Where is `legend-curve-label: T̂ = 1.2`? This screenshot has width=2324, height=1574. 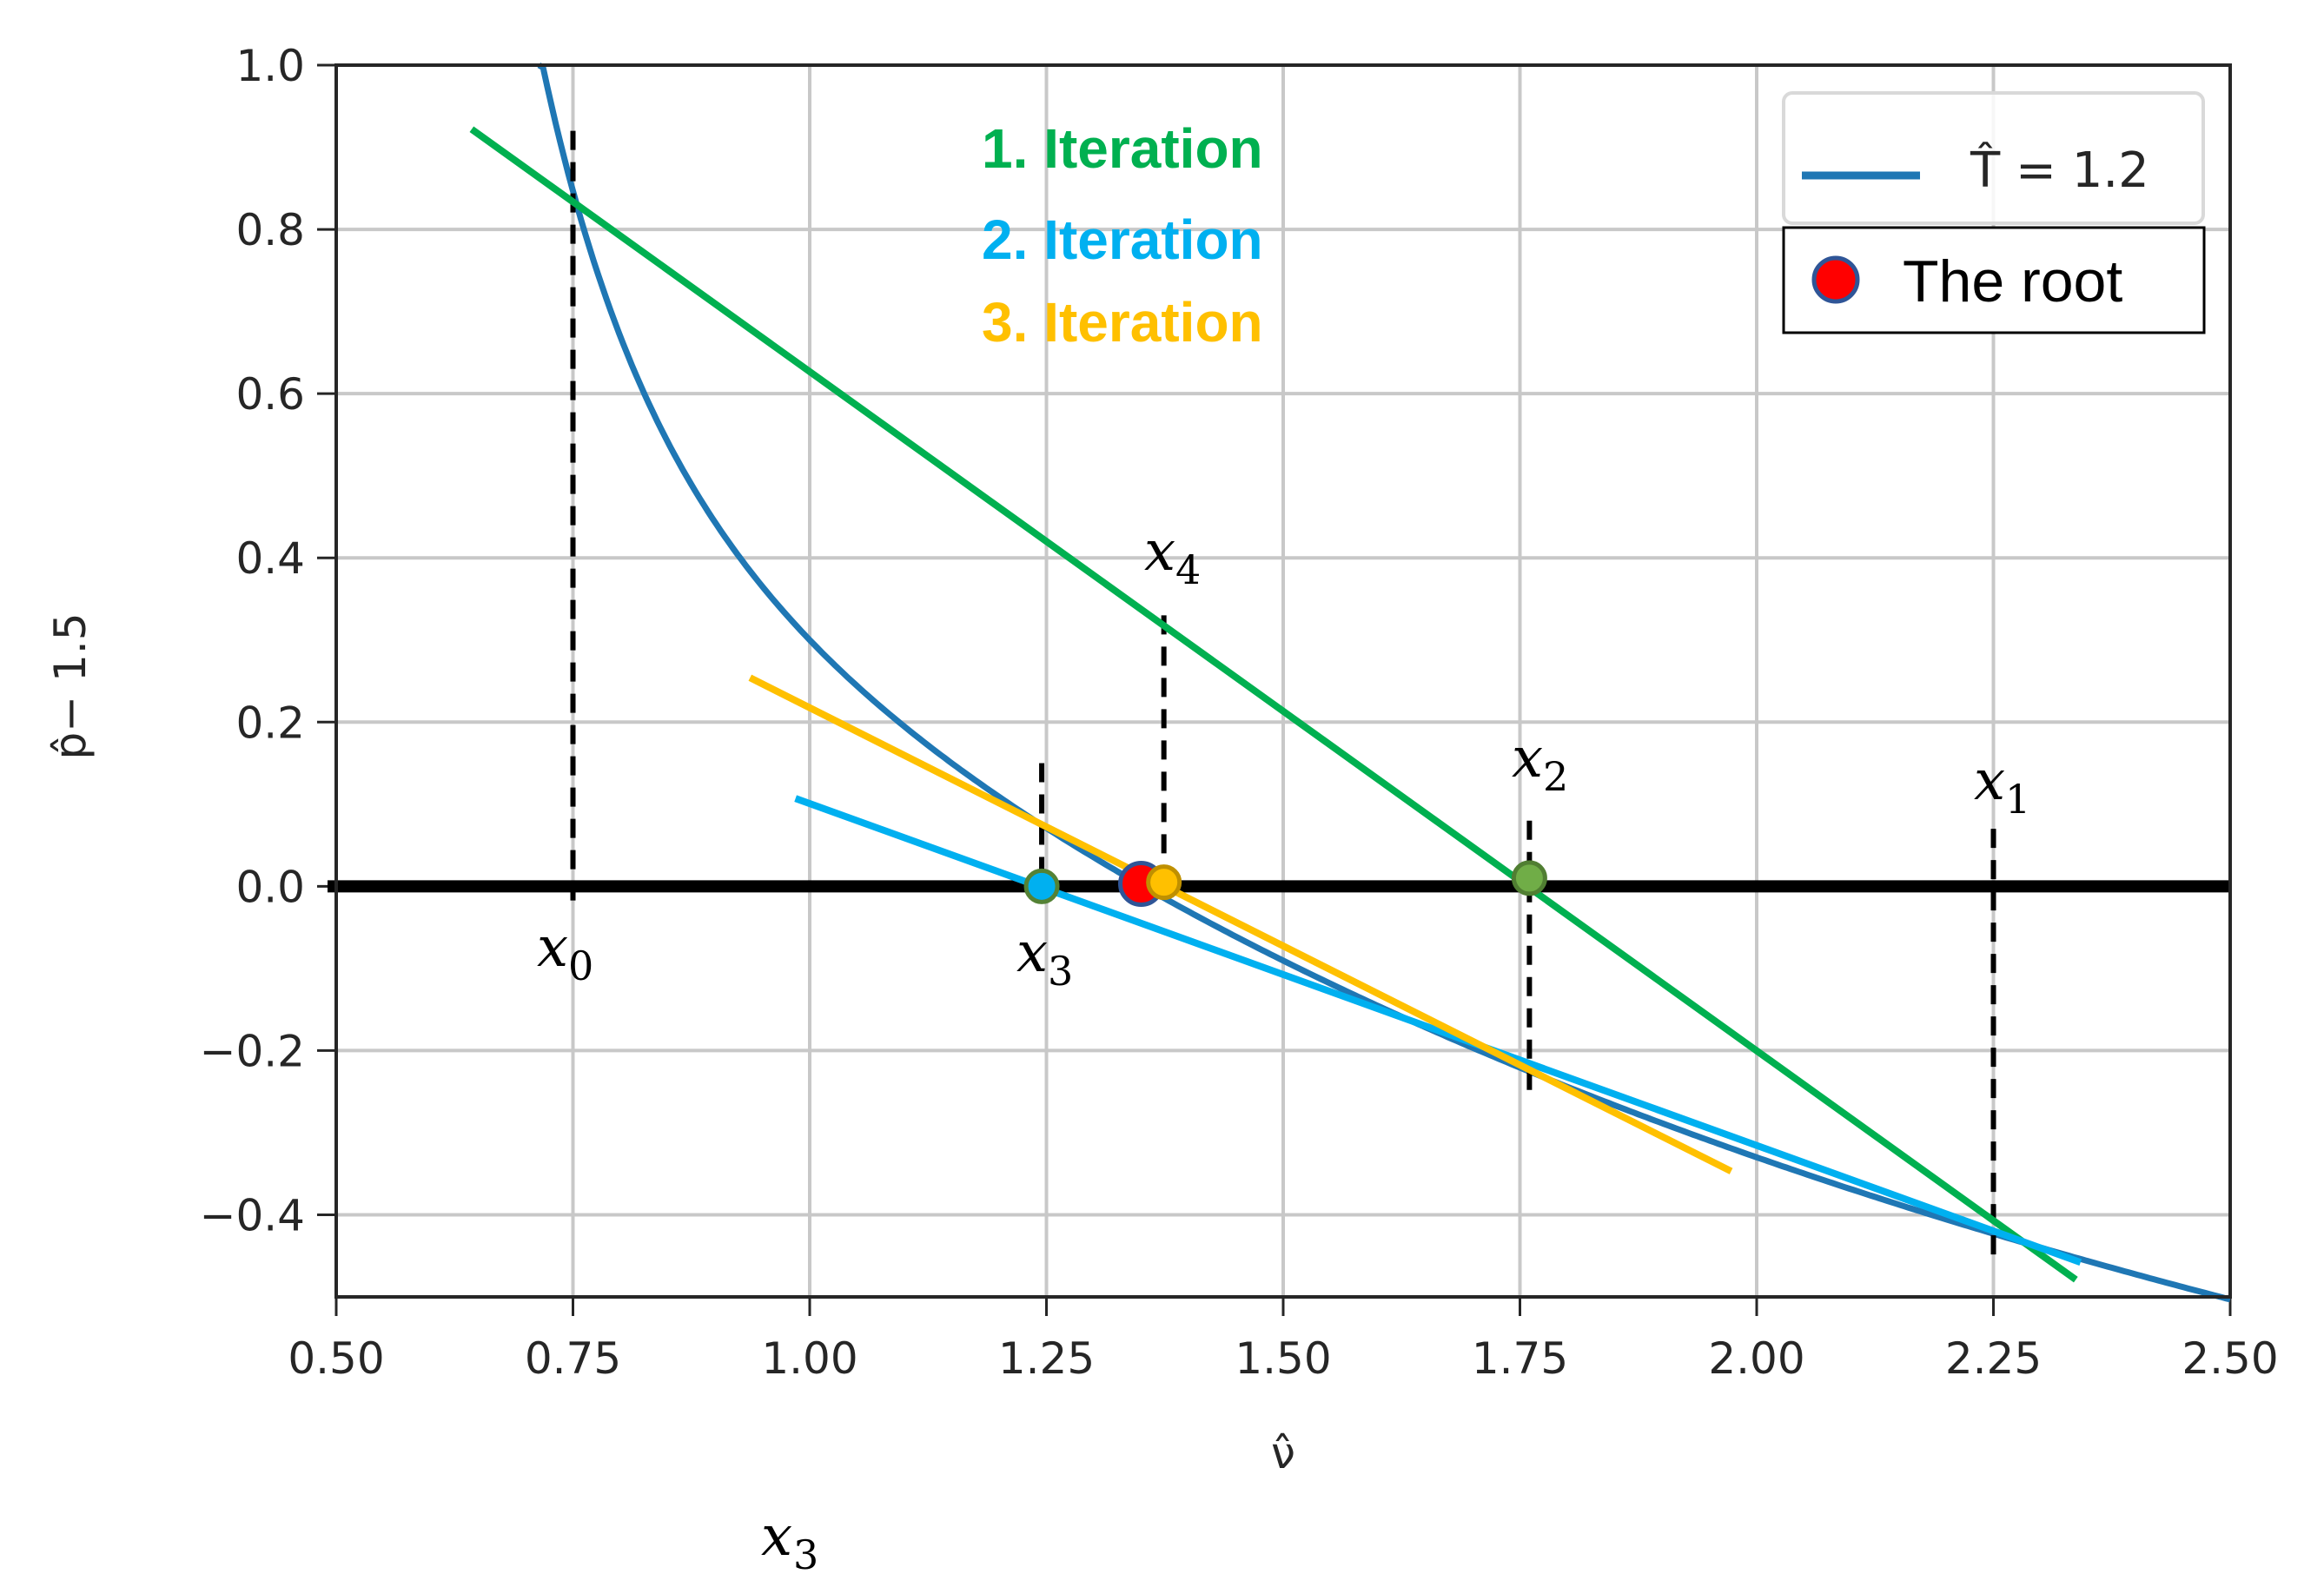
legend-curve-label: T̂ = 1.2 is located at coordinates (2059, 170).